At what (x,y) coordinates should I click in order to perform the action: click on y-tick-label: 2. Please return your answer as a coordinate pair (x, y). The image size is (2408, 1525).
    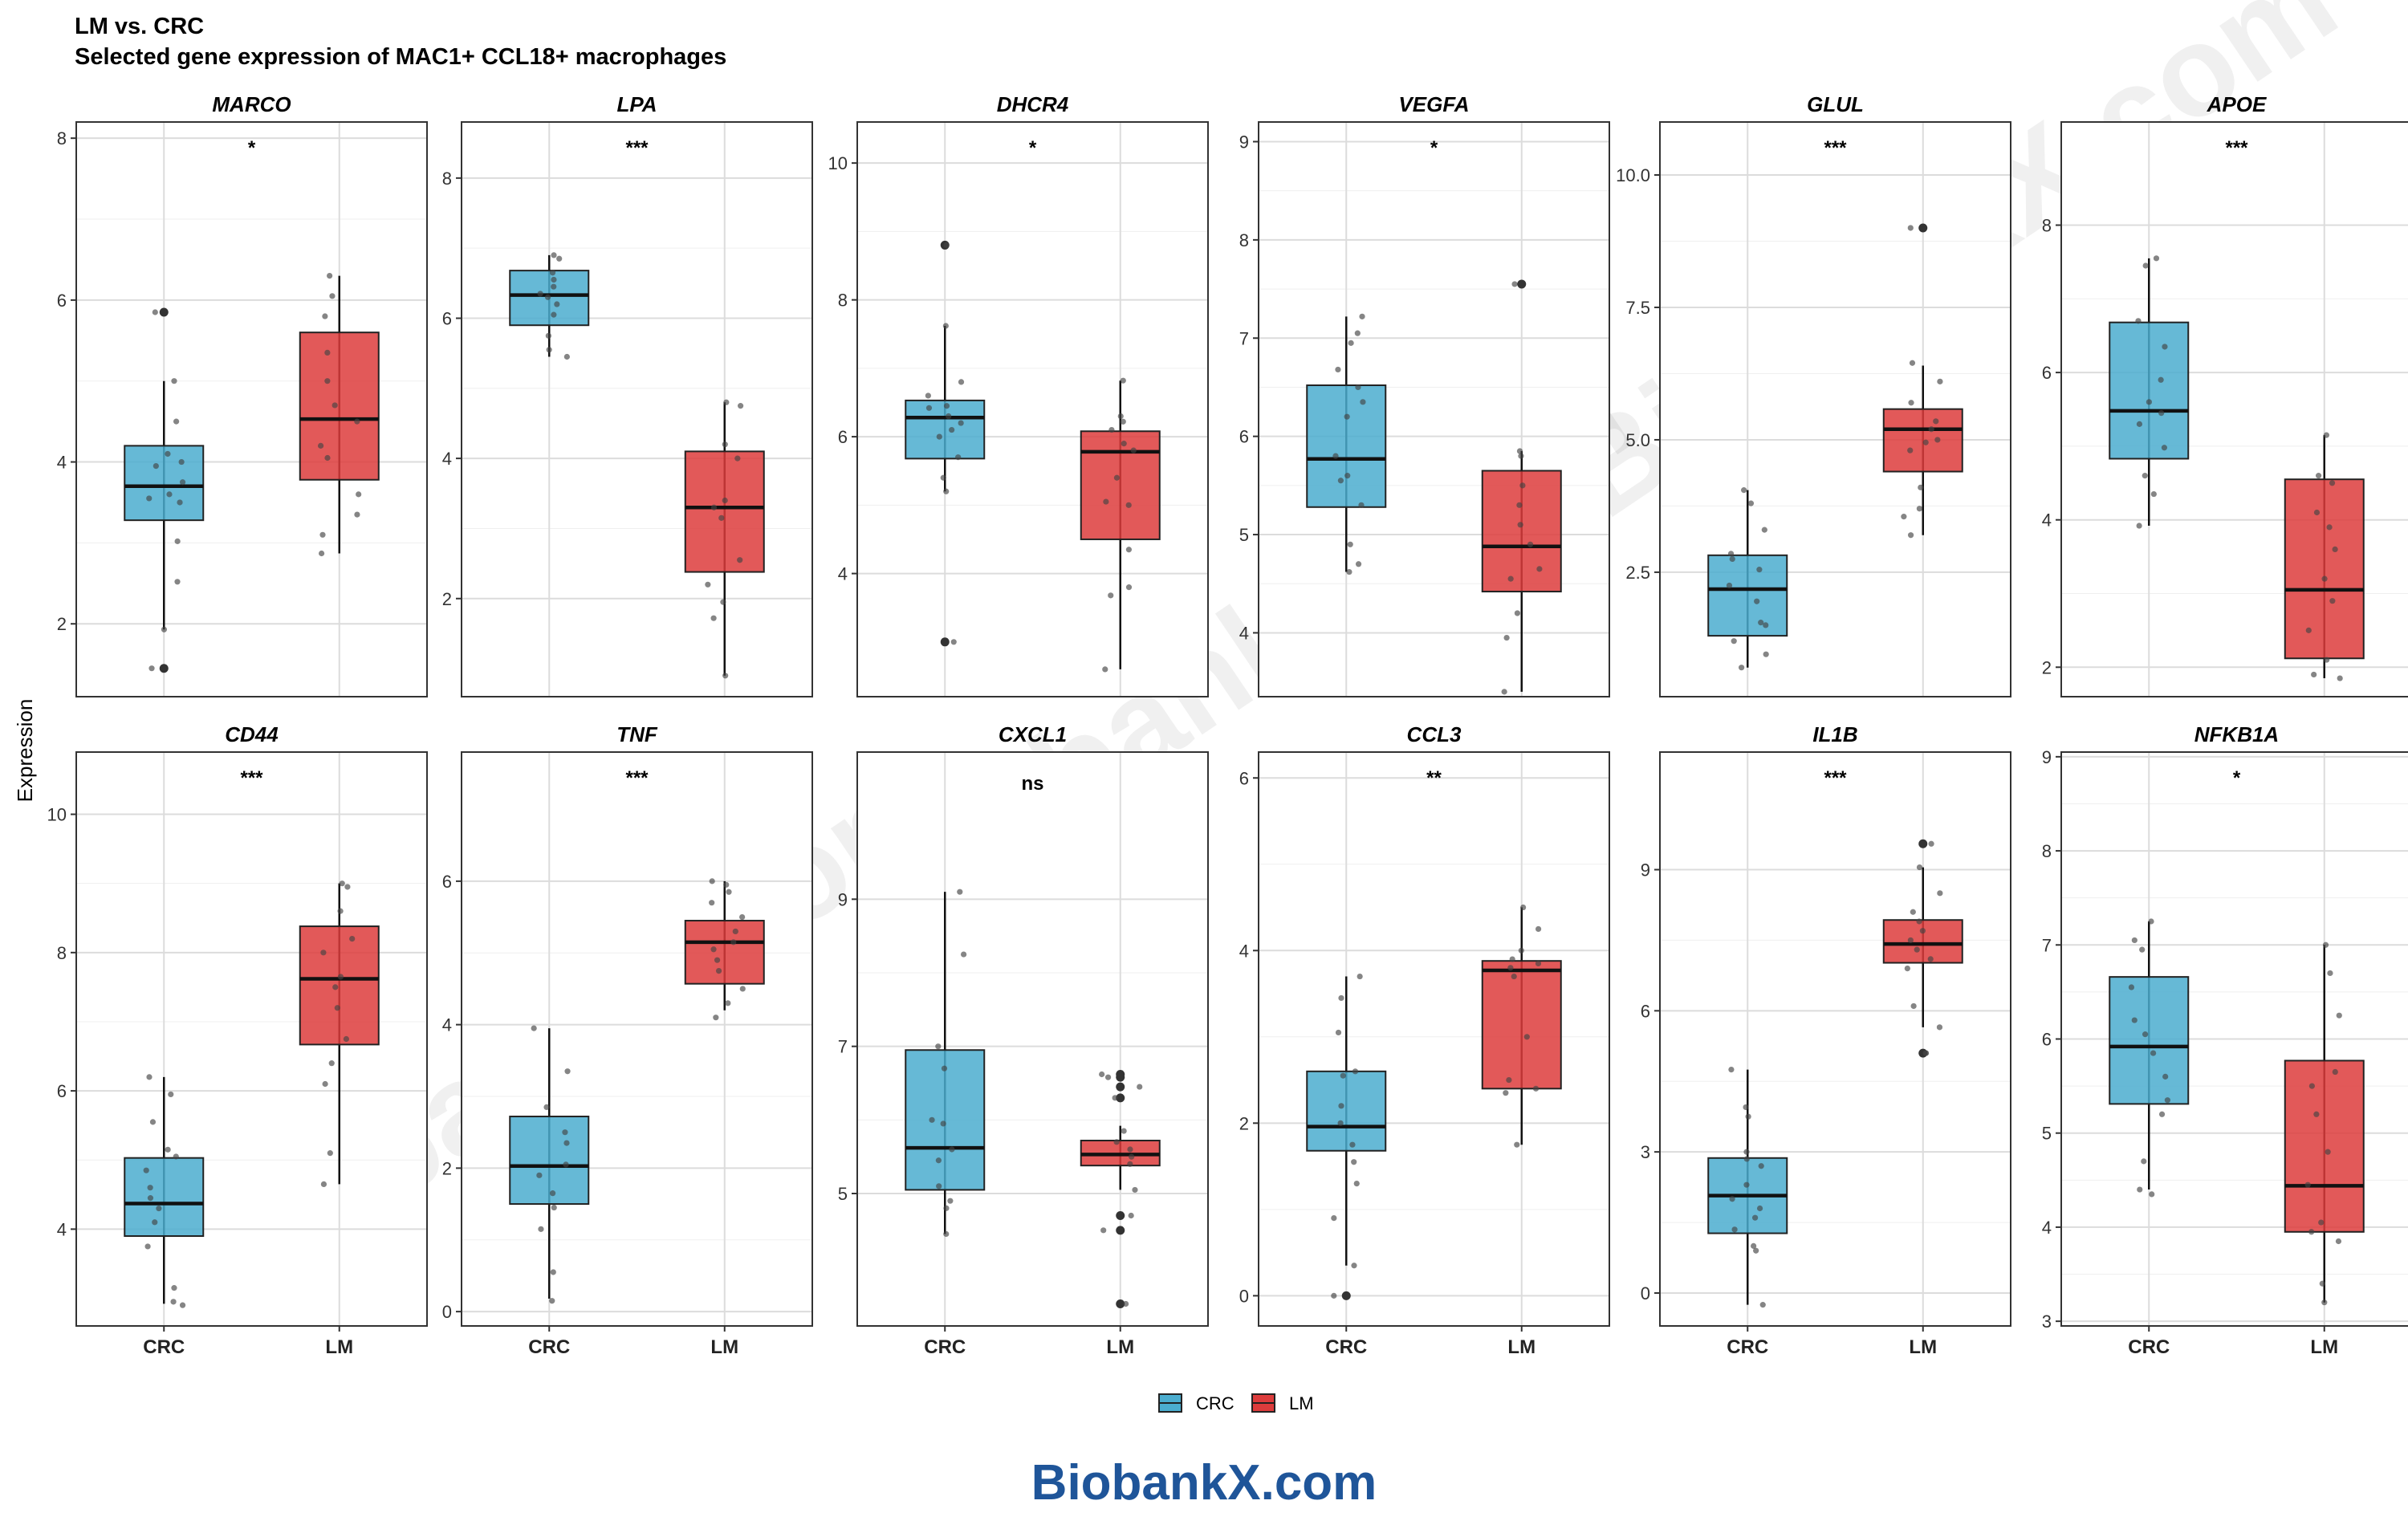
    Looking at the image, I should click on (2047, 667).